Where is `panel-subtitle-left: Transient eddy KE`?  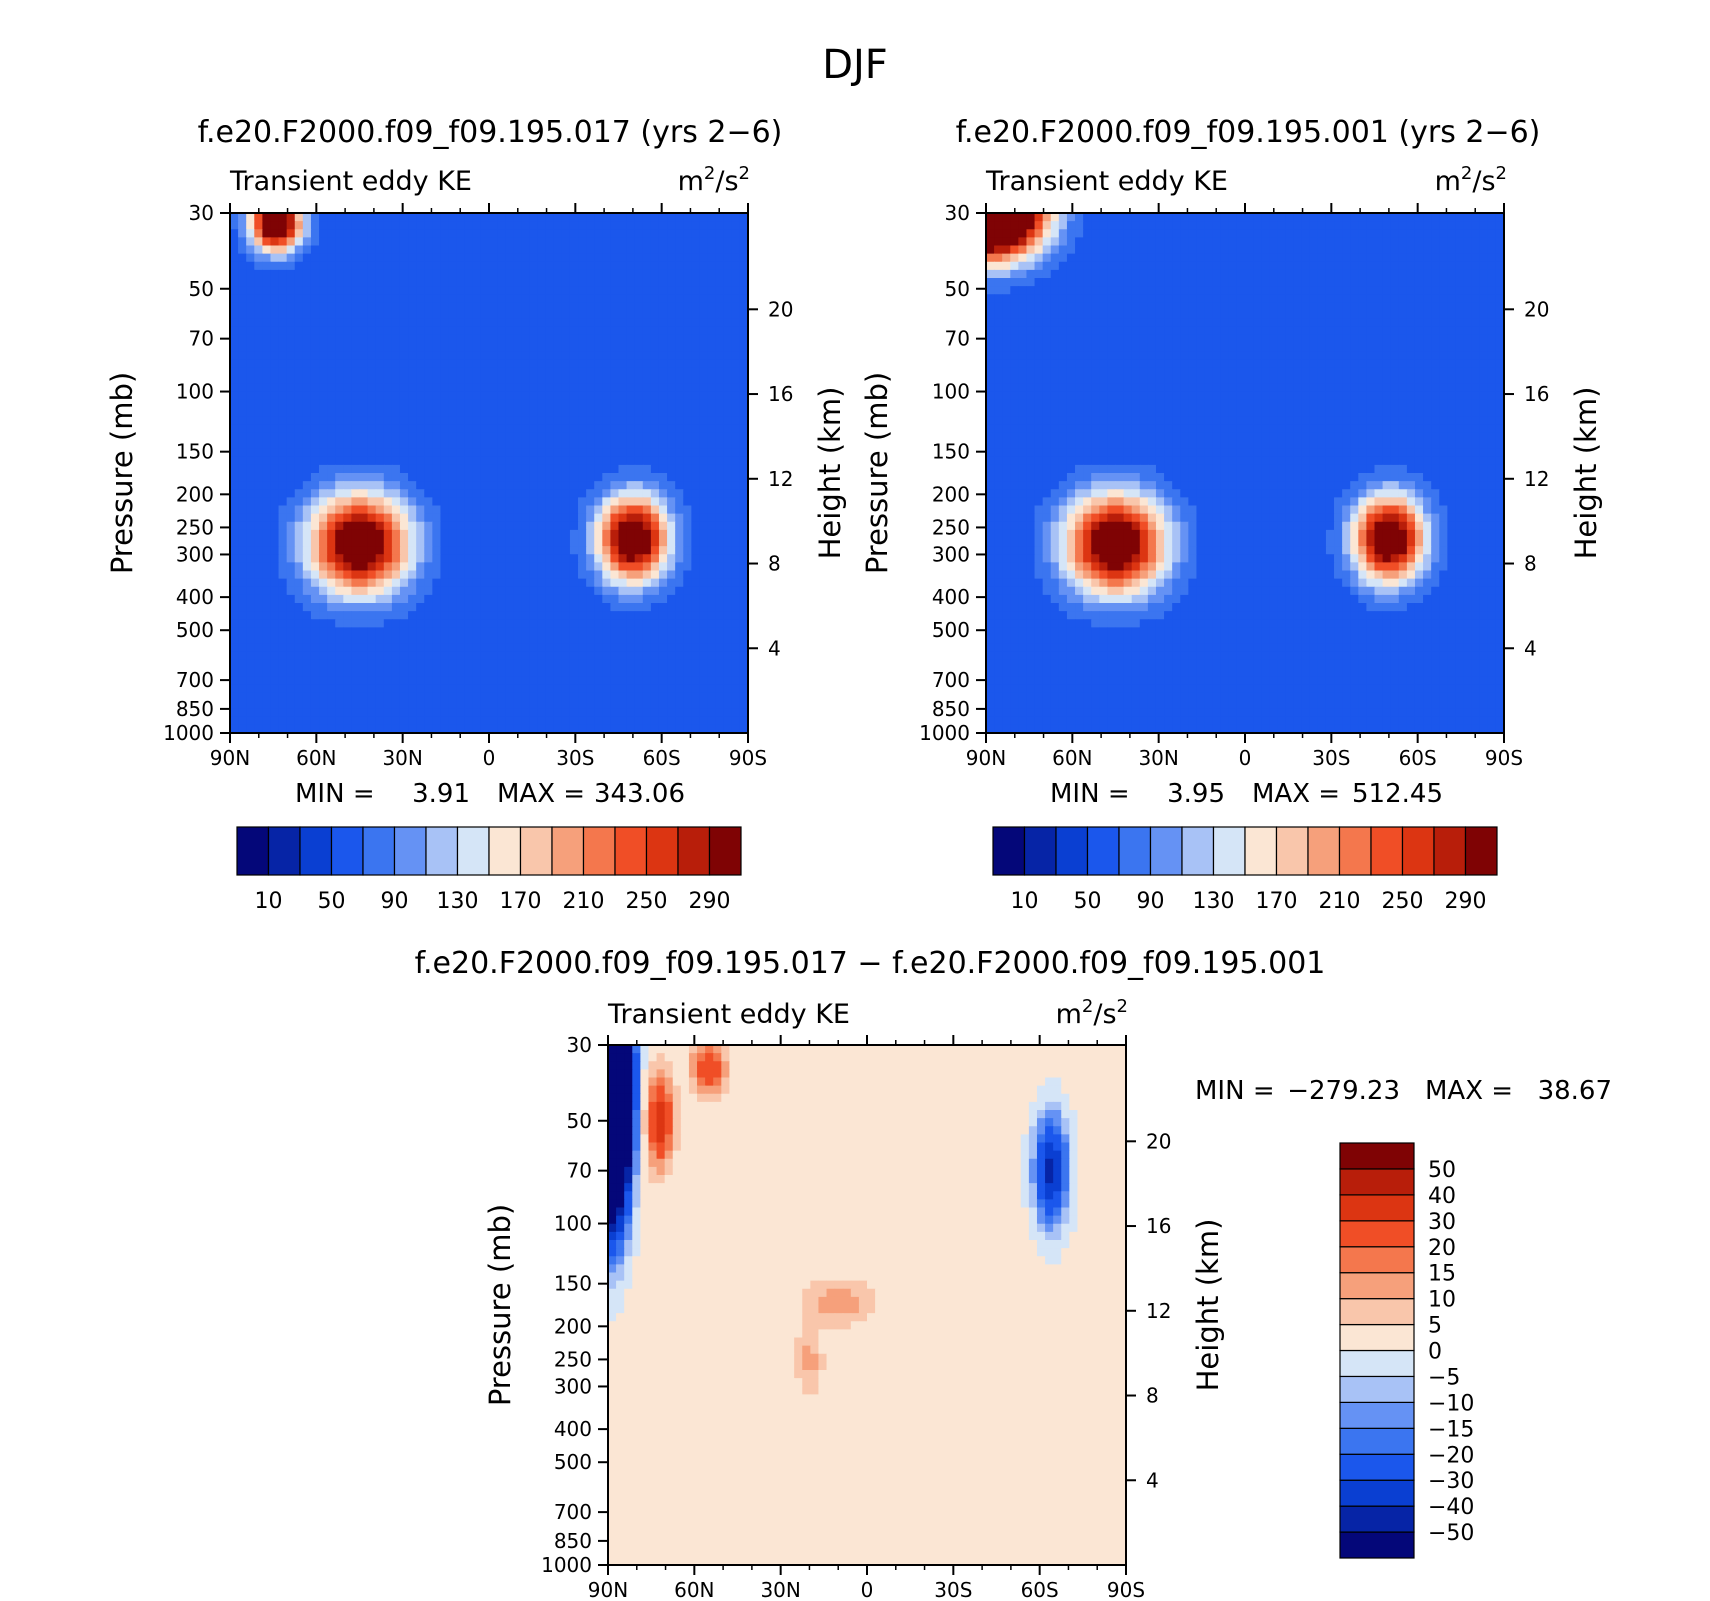
panel-subtitle-left: Transient eddy KE is located at coordinates (350, 181).